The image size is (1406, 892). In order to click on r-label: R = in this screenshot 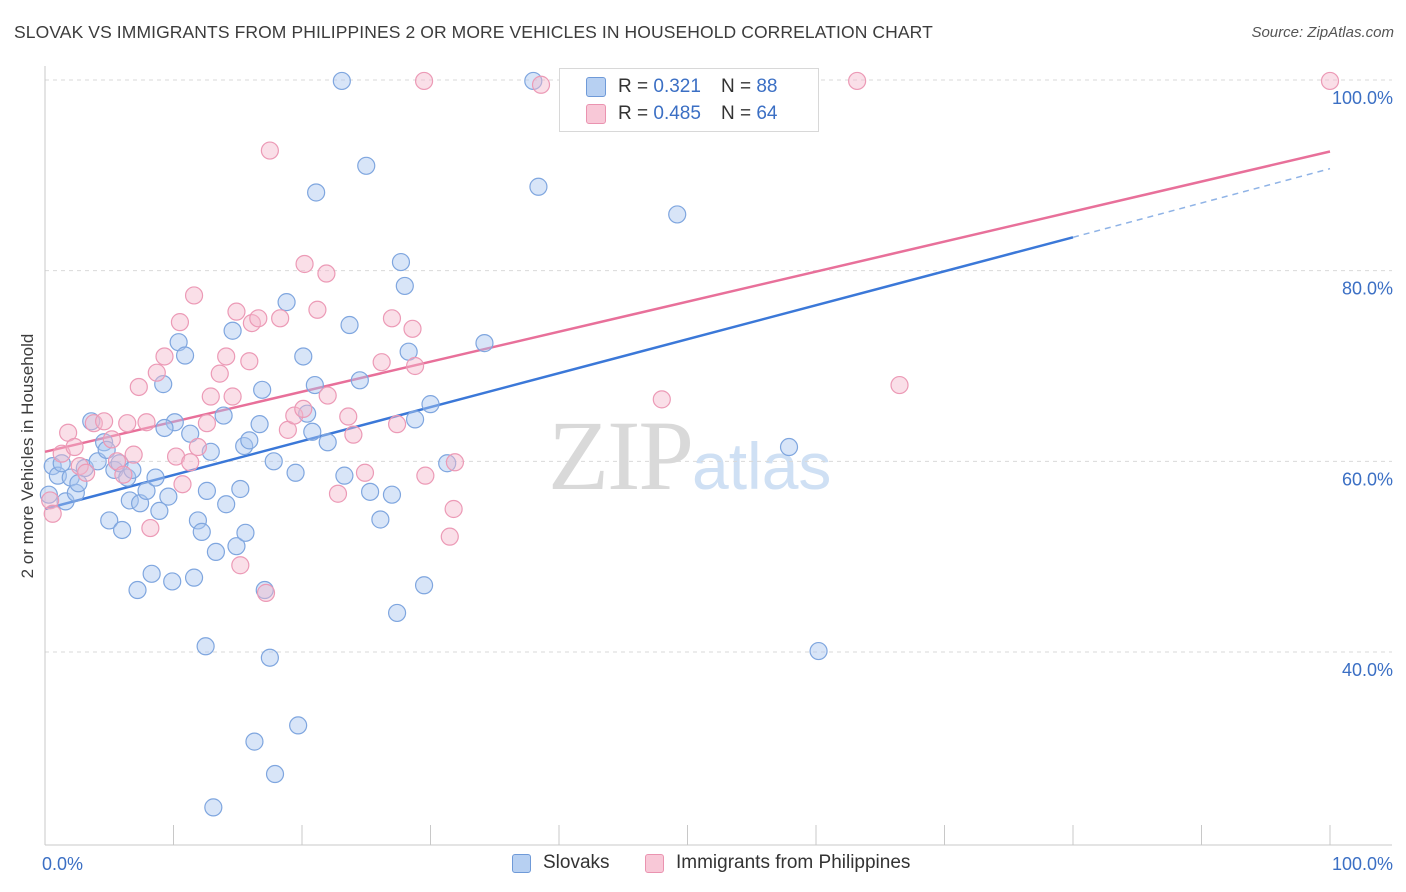, I will do `click(633, 113)`.